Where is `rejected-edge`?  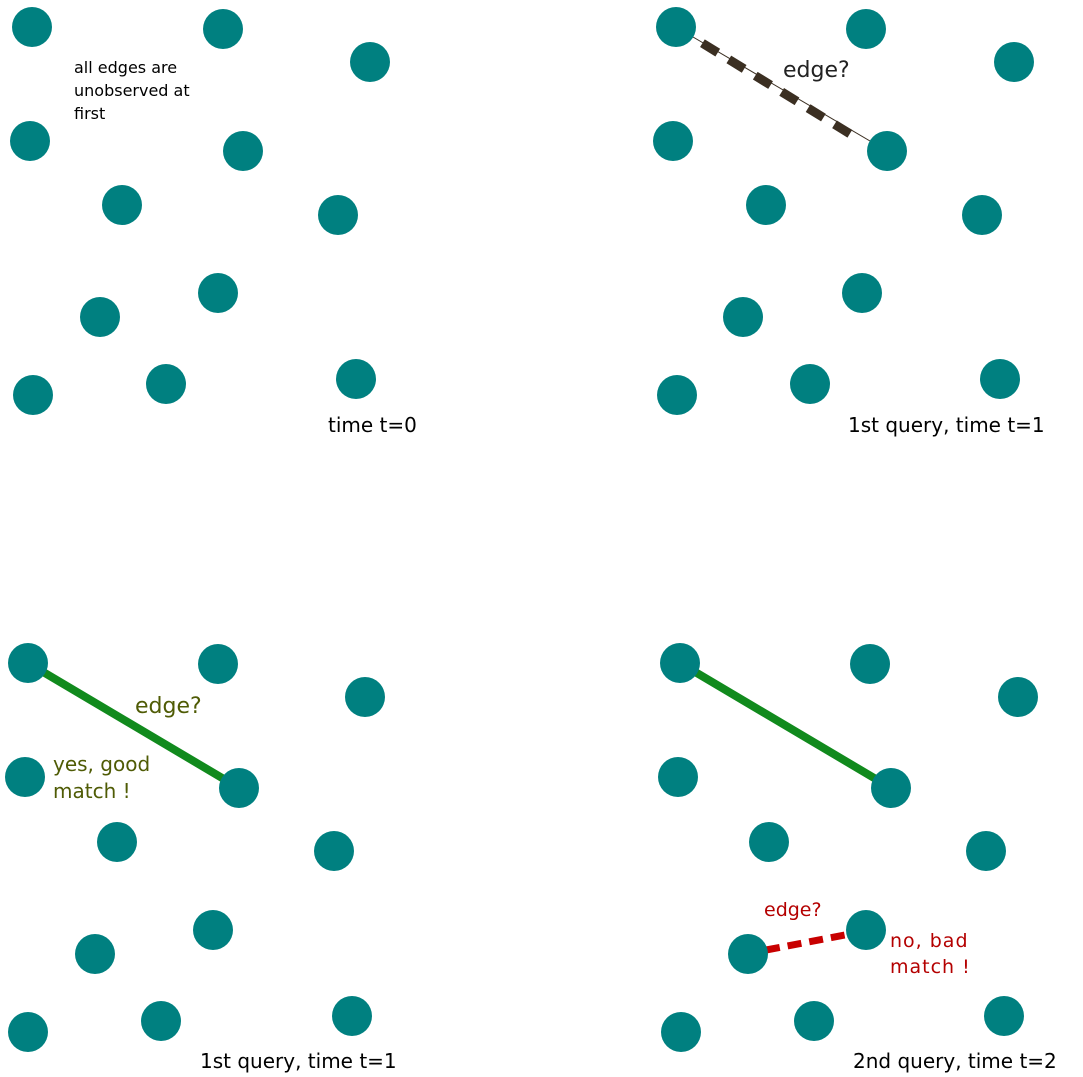 rejected-edge is located at coordinates (808, 942).